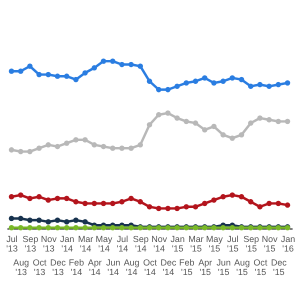 This screenshot has width=300, height=300. What do you see at coordinates (261, 267) in the screenshot?
I see `x-tick-label: Oct '15` at bounding box center [261, 267].